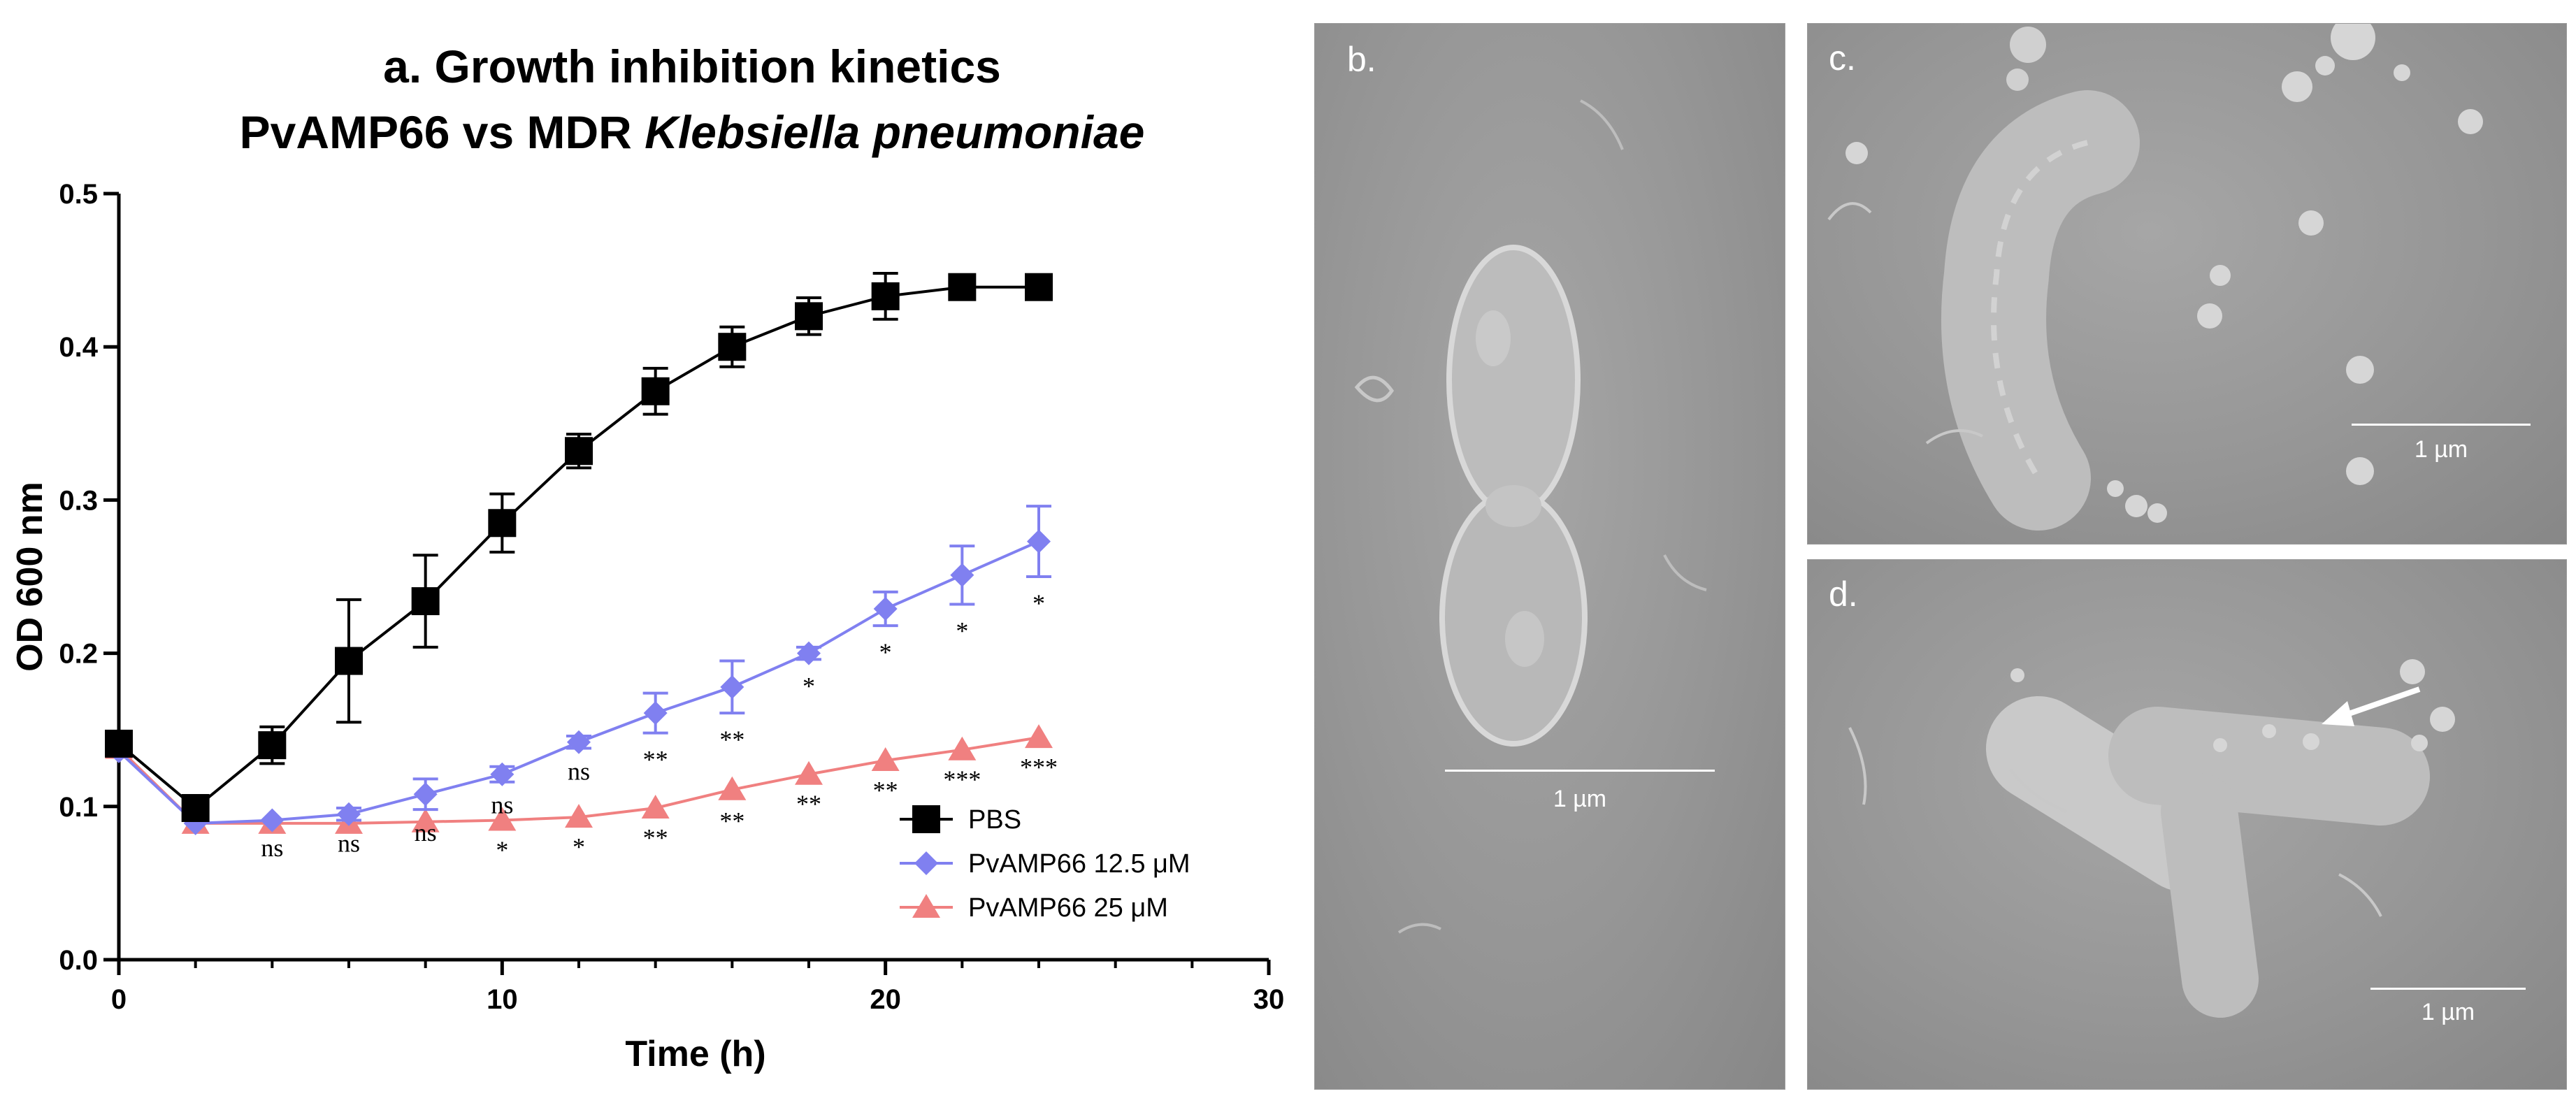 This screenshot has width=2576, height=1103. I want to click on sem-panel-c: c. 1 µm, so click(2187, 284).